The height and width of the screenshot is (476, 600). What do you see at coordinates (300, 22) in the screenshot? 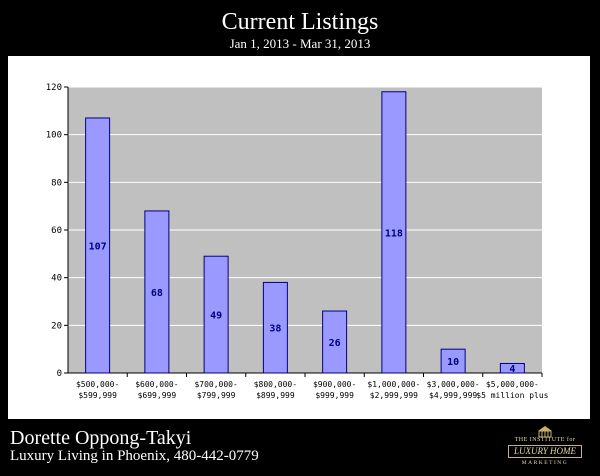
I see `chart-title: Current Listings` at bounding box center [300, 22].